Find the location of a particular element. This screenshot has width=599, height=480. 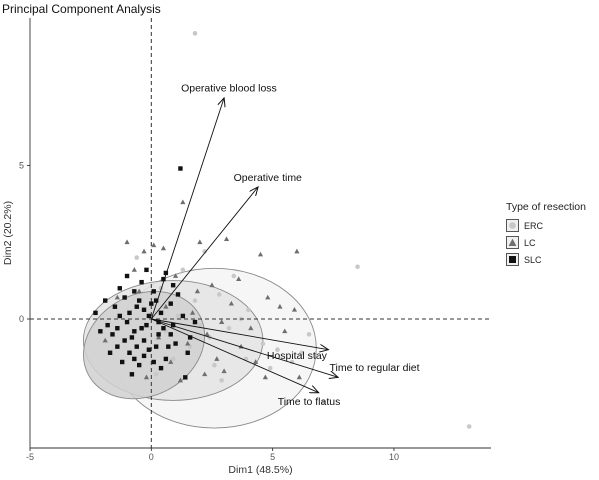

x-tick-label: -5 is located at coordinates (30, 457).